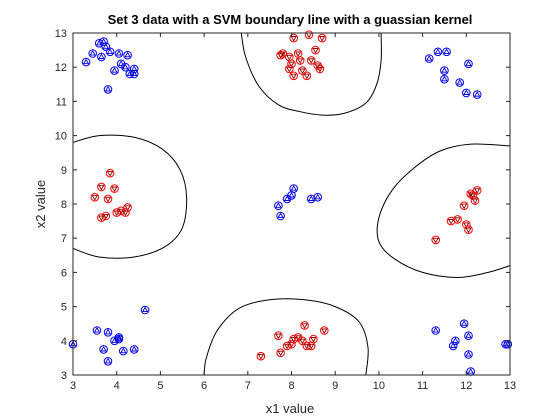 The width and height of the screenshot is (560, 420). Describe the element at coordinates (379, 386) in the screenshot. I see `x-tick-label: 10` at that location.